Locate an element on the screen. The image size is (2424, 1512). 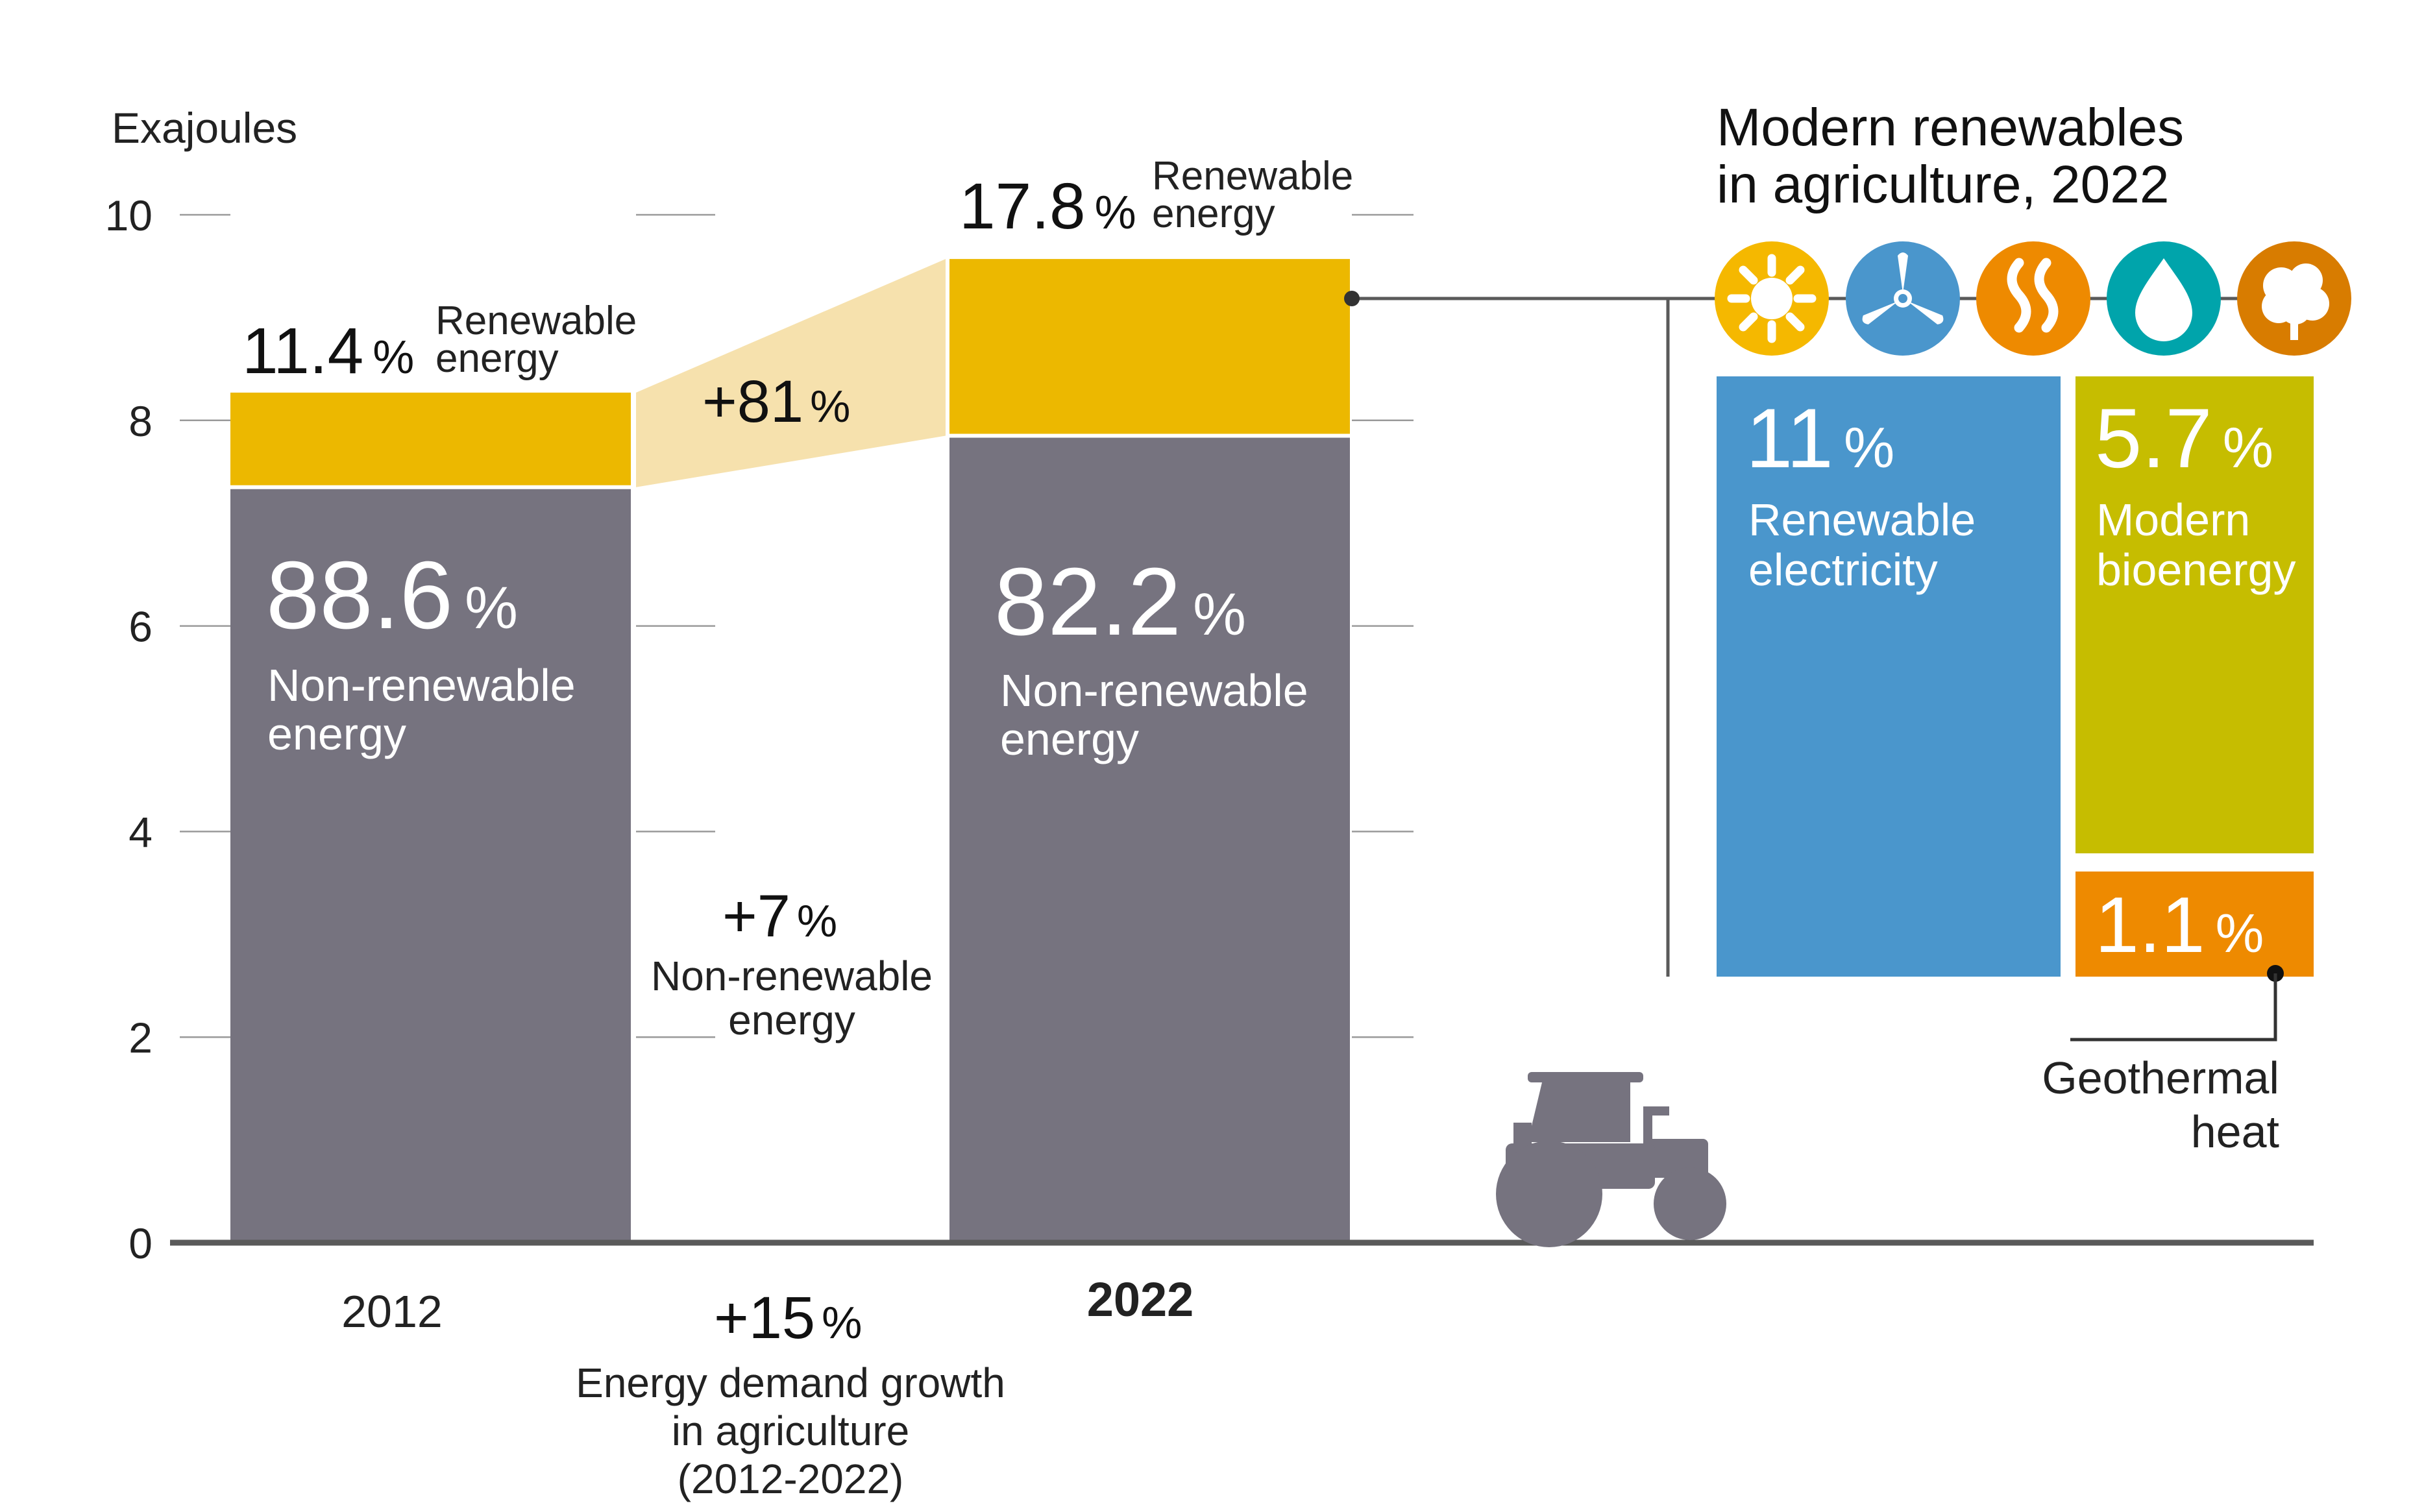
sun-icon is located at coordinates (1772, 298).